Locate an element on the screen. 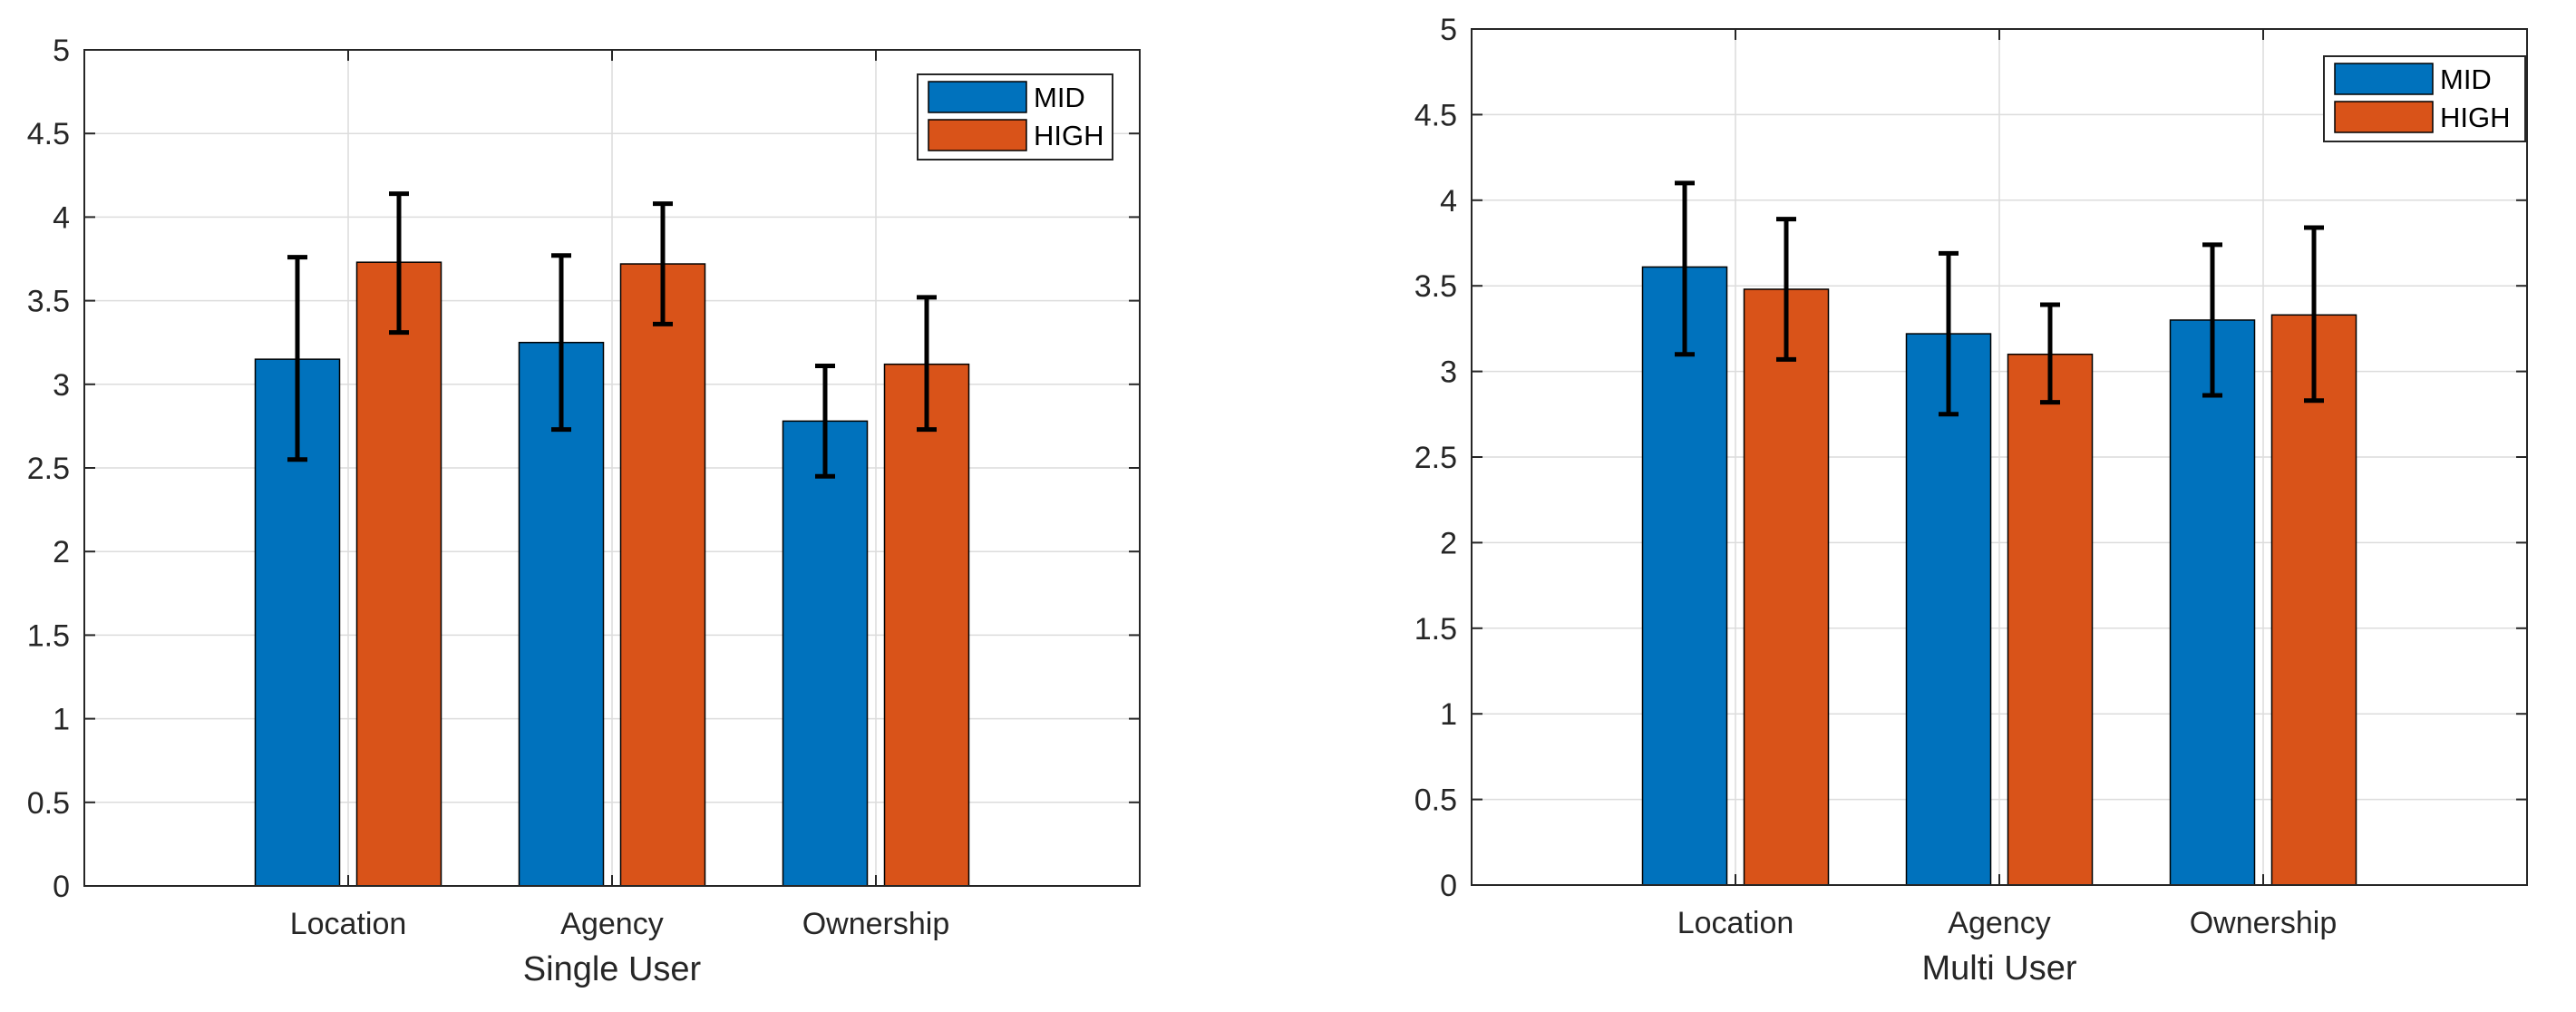 The image size is (2576, 1012). x-axis-label: Single User is located at coordinates (612, 969).